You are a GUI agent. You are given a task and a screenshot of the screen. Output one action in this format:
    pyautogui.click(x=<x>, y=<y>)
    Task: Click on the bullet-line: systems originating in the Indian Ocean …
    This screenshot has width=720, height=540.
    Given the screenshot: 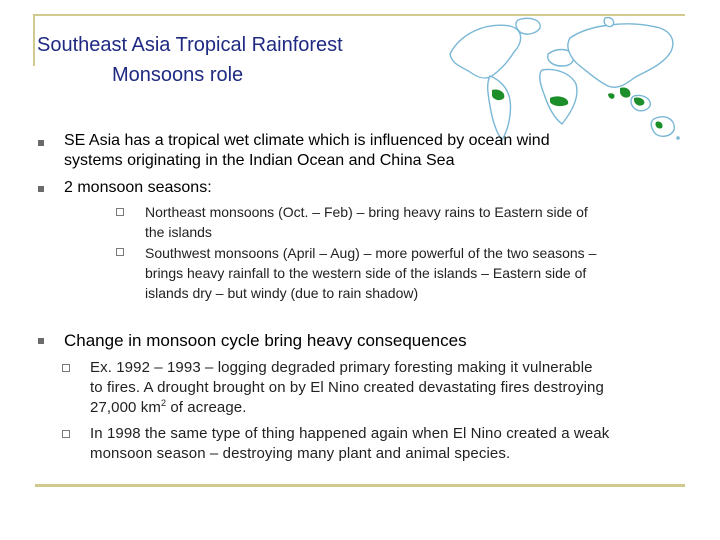 What is the action you would take?
    pyautogui.click(x=259, y=160)
    